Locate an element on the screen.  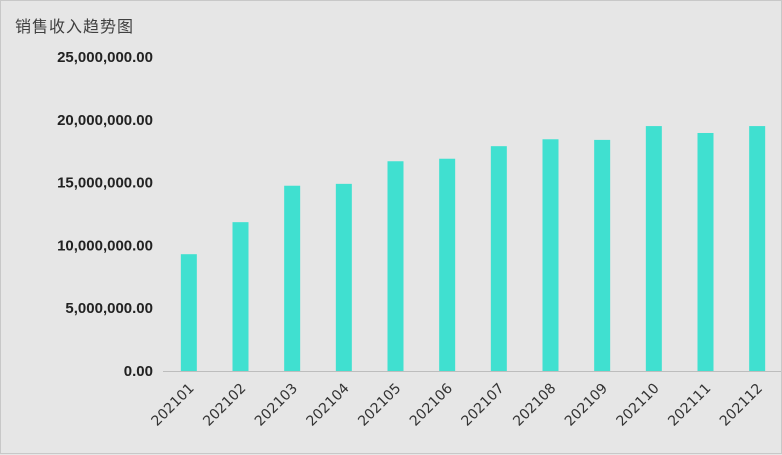
y-tick-label: 5,000,000.00 is located at coordinates (109, 308).